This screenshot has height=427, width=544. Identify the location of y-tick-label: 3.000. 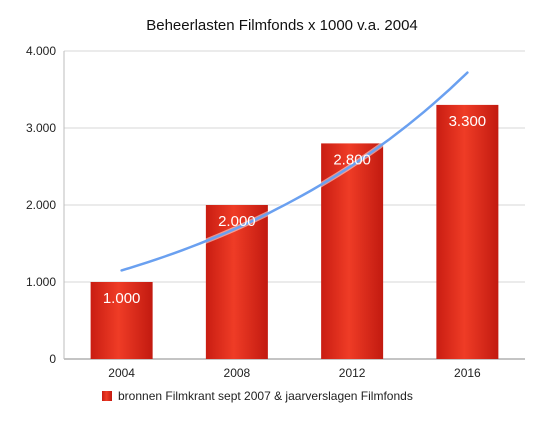
(41, 128).